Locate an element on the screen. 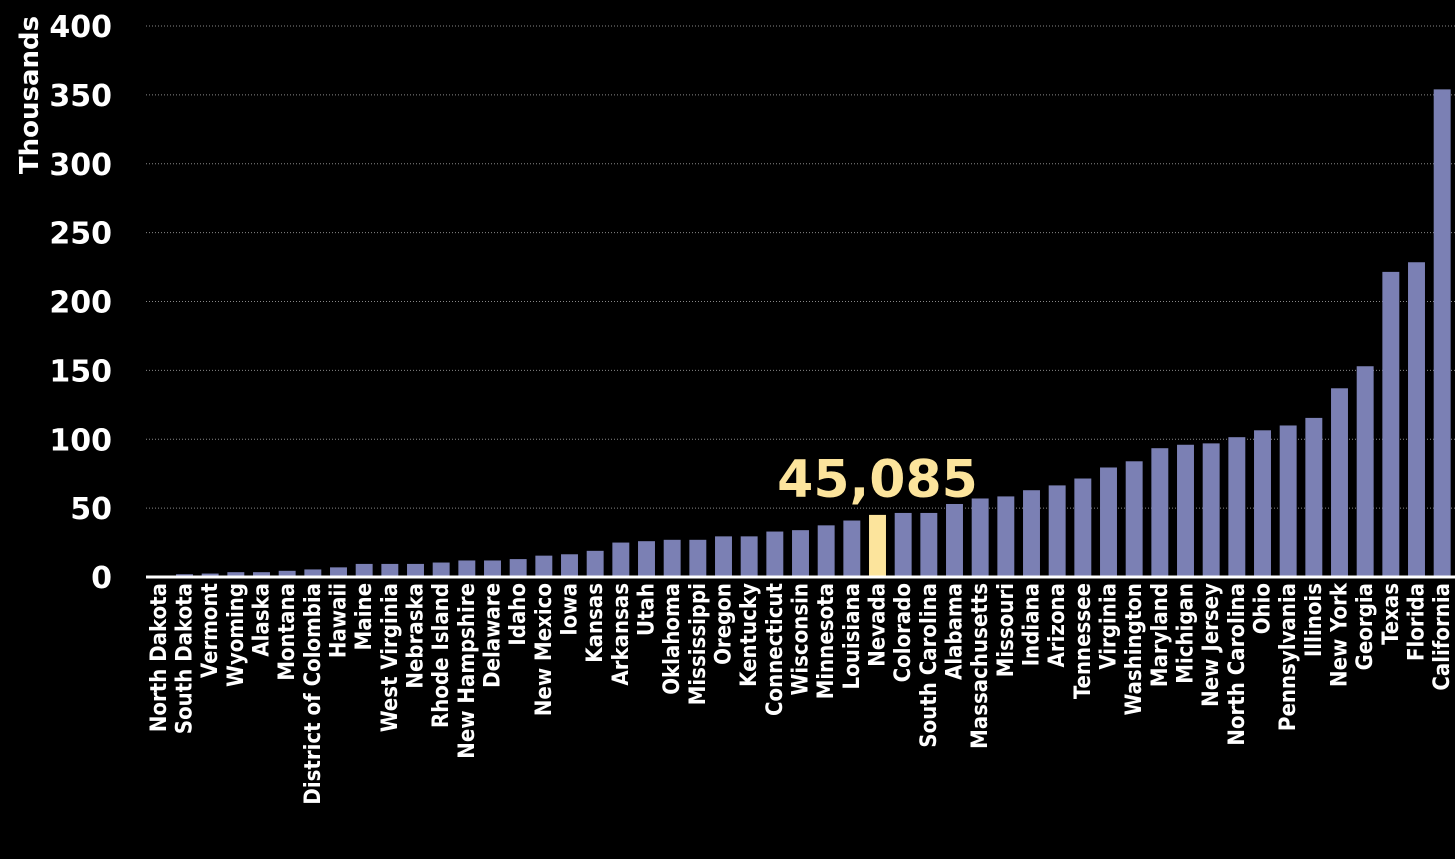  x-category-label: Florida is located at coordinates (1417, 622).